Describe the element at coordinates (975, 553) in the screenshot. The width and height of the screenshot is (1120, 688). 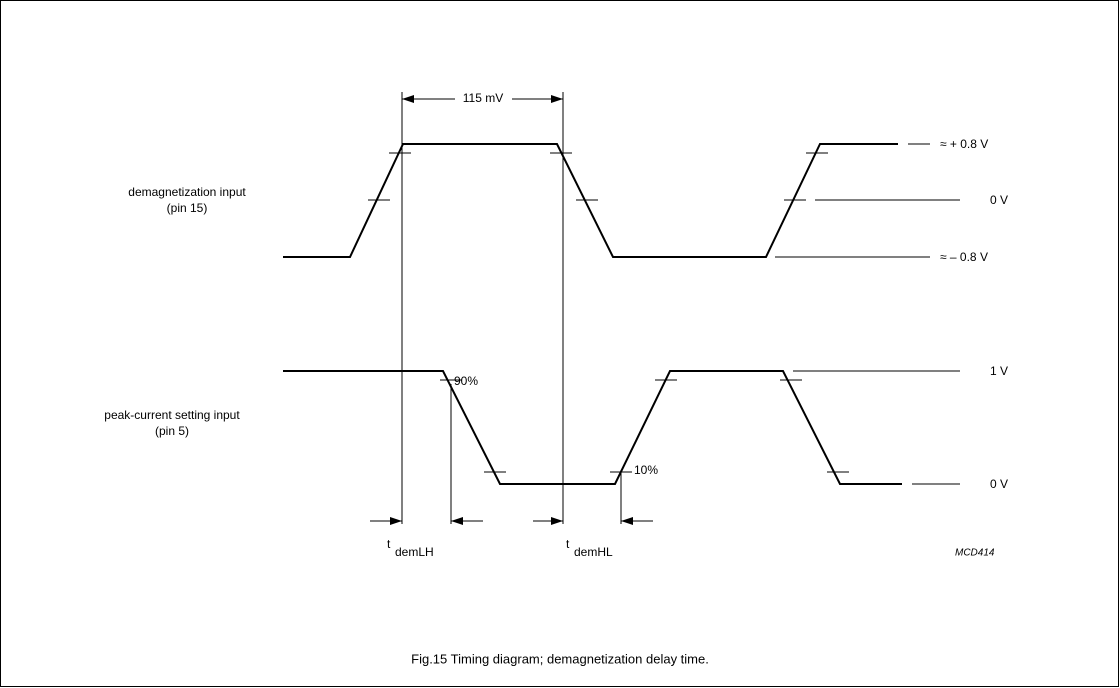
I see `figure-code: MCD414` at that location.